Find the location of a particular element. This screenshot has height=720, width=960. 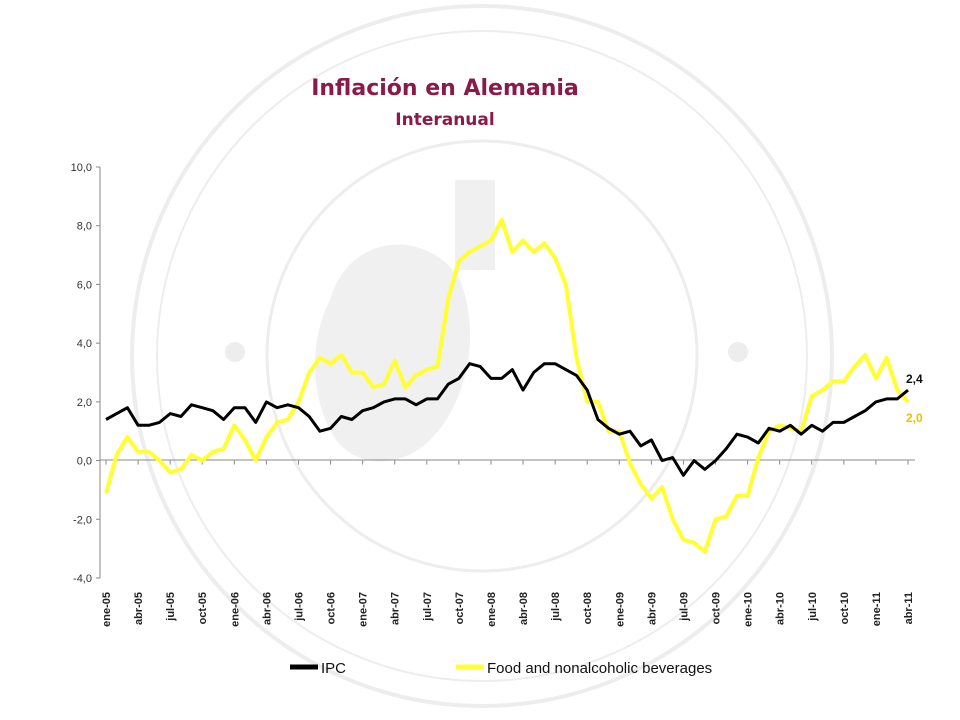

x-tick-label: abr-11 is located at coordinates (909, 608).